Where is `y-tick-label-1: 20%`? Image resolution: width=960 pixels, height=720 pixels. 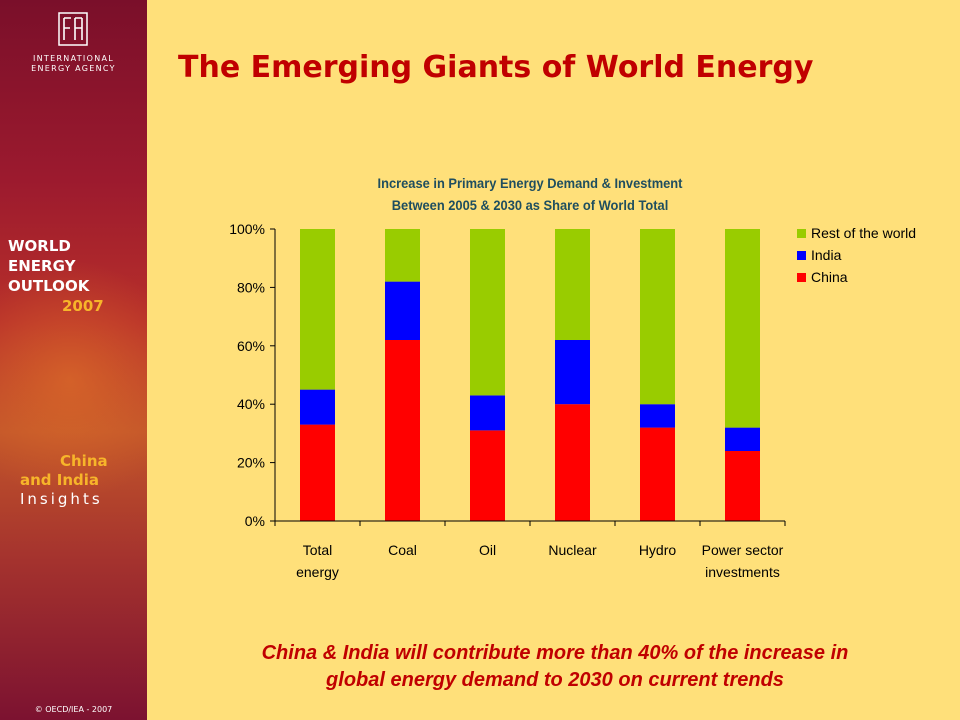 y-tick-label-1: 20% is located at coordinates (251, 463).